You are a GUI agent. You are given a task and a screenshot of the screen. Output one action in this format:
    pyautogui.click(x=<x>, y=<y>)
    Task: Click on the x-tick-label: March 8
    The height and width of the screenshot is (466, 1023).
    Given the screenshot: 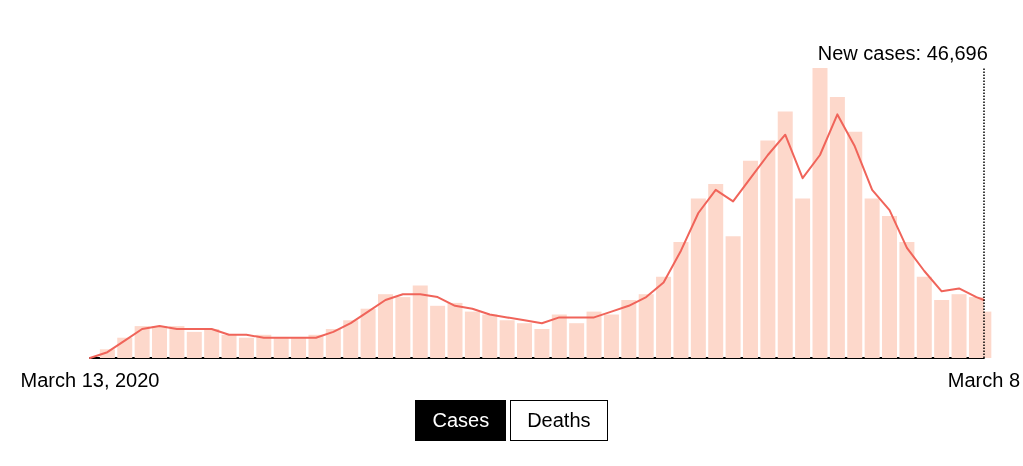 What is the action you would take?
    pyautogui.click(x=983, y=380)
    